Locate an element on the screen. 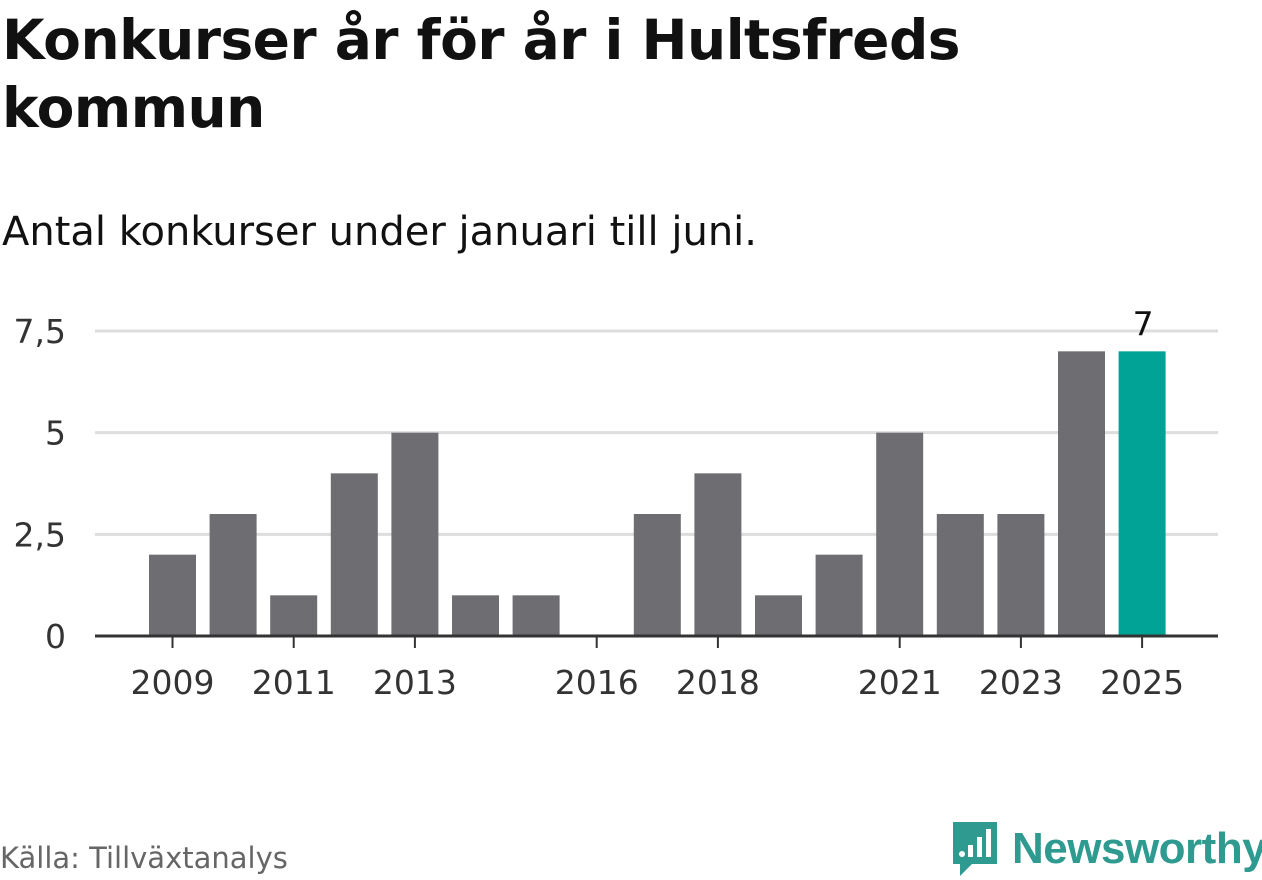 The image size is (1262, 880). chart-title: Konkurser år för år i Hultsfreds kommun is located at coordinates (481, 74).